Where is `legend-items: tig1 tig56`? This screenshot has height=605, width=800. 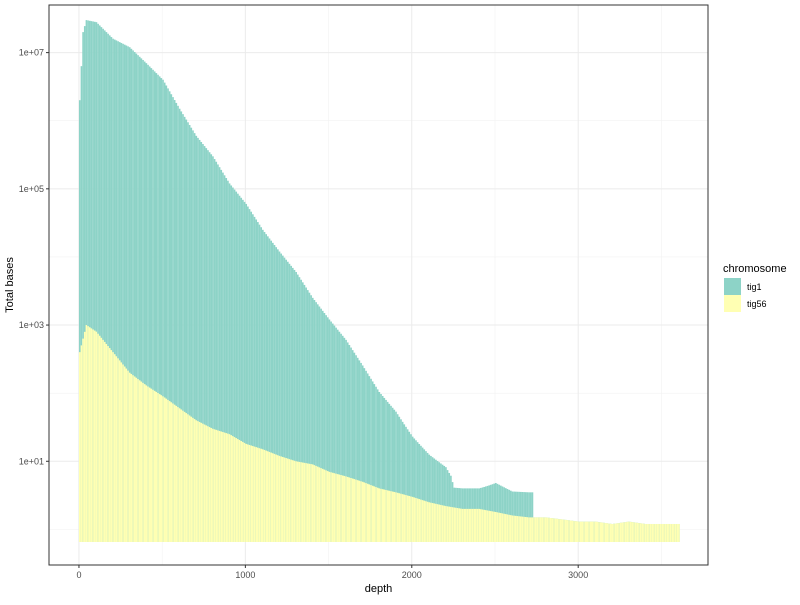 legend-items: tig1 tig56 is located at coordinates (745, 295).